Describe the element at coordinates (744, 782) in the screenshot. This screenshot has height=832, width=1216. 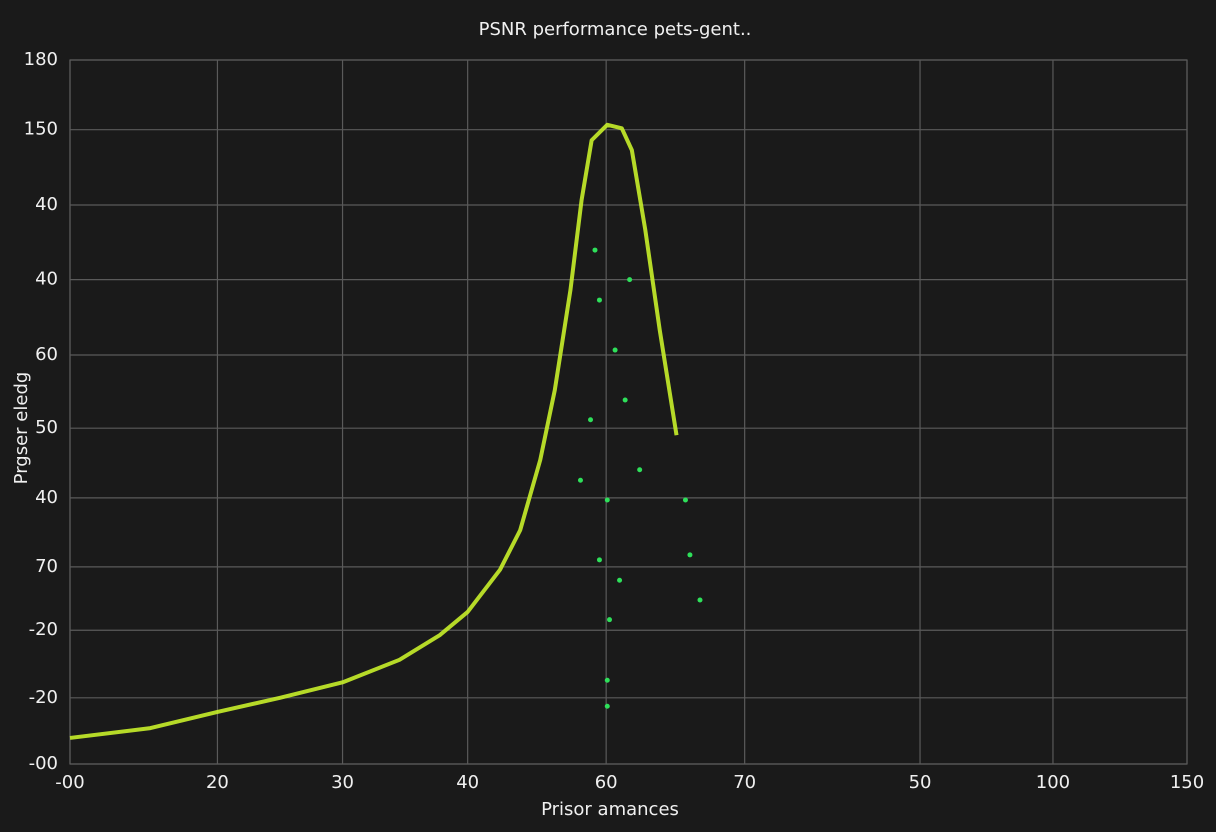
I see `x-tick-label: 70` at that location.